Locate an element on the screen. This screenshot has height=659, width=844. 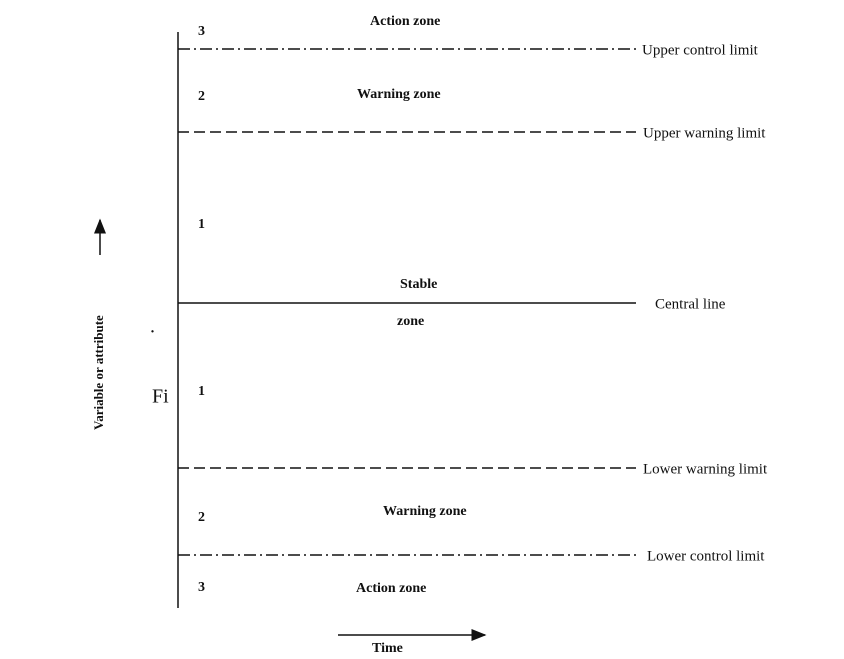
zone-label: zone is located at coordinates (410, 321).